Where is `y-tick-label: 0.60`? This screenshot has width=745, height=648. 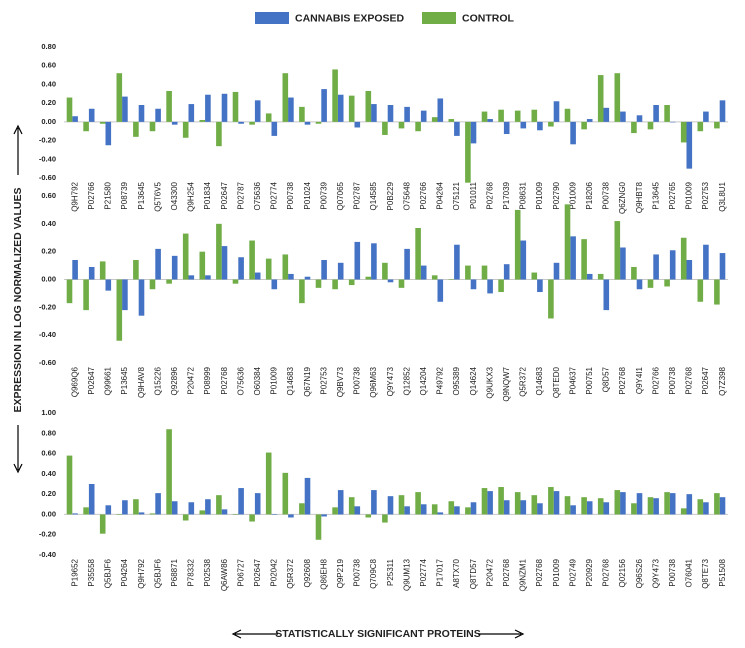 y-tick-label: 0.60 is located at coordinates (48, 195).